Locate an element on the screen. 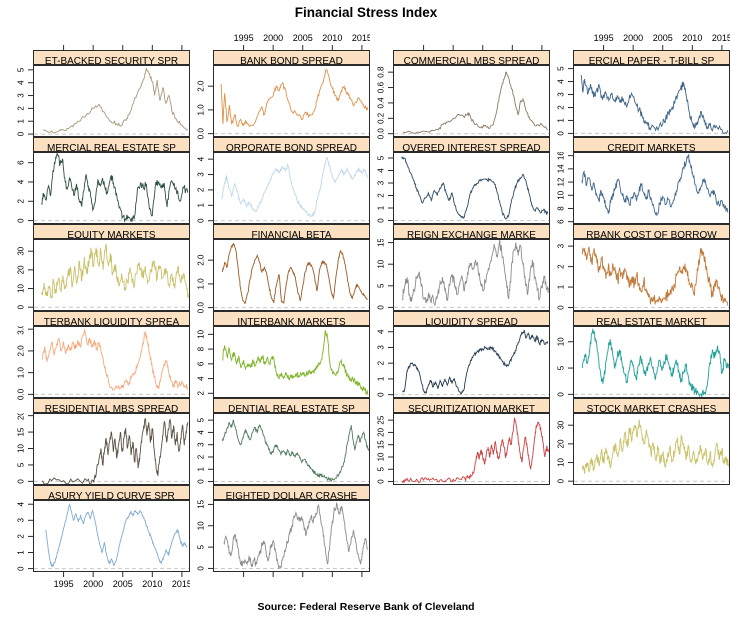  panel-financial-beta: FINANCIAL BETA 0.0 1.0 2.0 is located at coordinates (279, 257).